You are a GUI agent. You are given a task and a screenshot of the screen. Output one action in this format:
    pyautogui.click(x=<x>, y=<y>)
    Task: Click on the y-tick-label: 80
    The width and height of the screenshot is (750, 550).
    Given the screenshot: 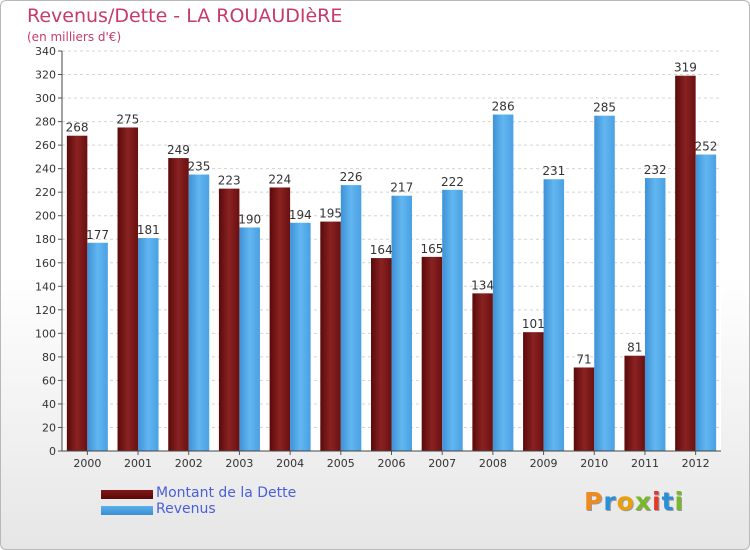 What is the action you would take?
    pyautogui.click(x=49, y=357)
    